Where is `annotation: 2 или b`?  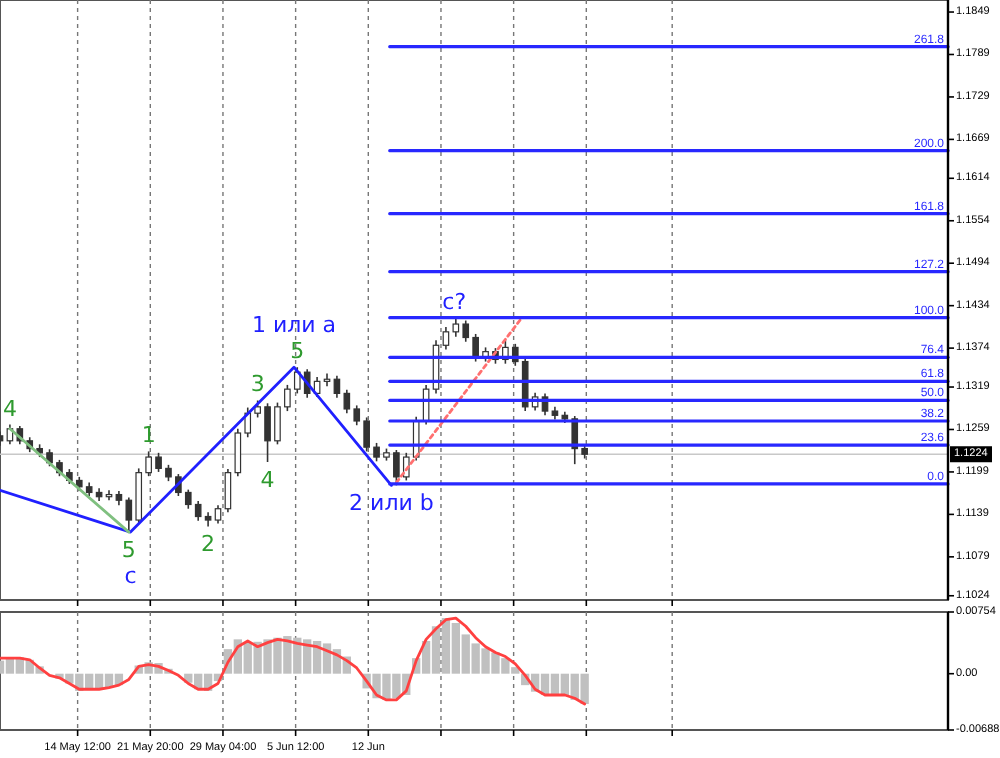 annotation: 2 или b is located at coordinates (391, 503).